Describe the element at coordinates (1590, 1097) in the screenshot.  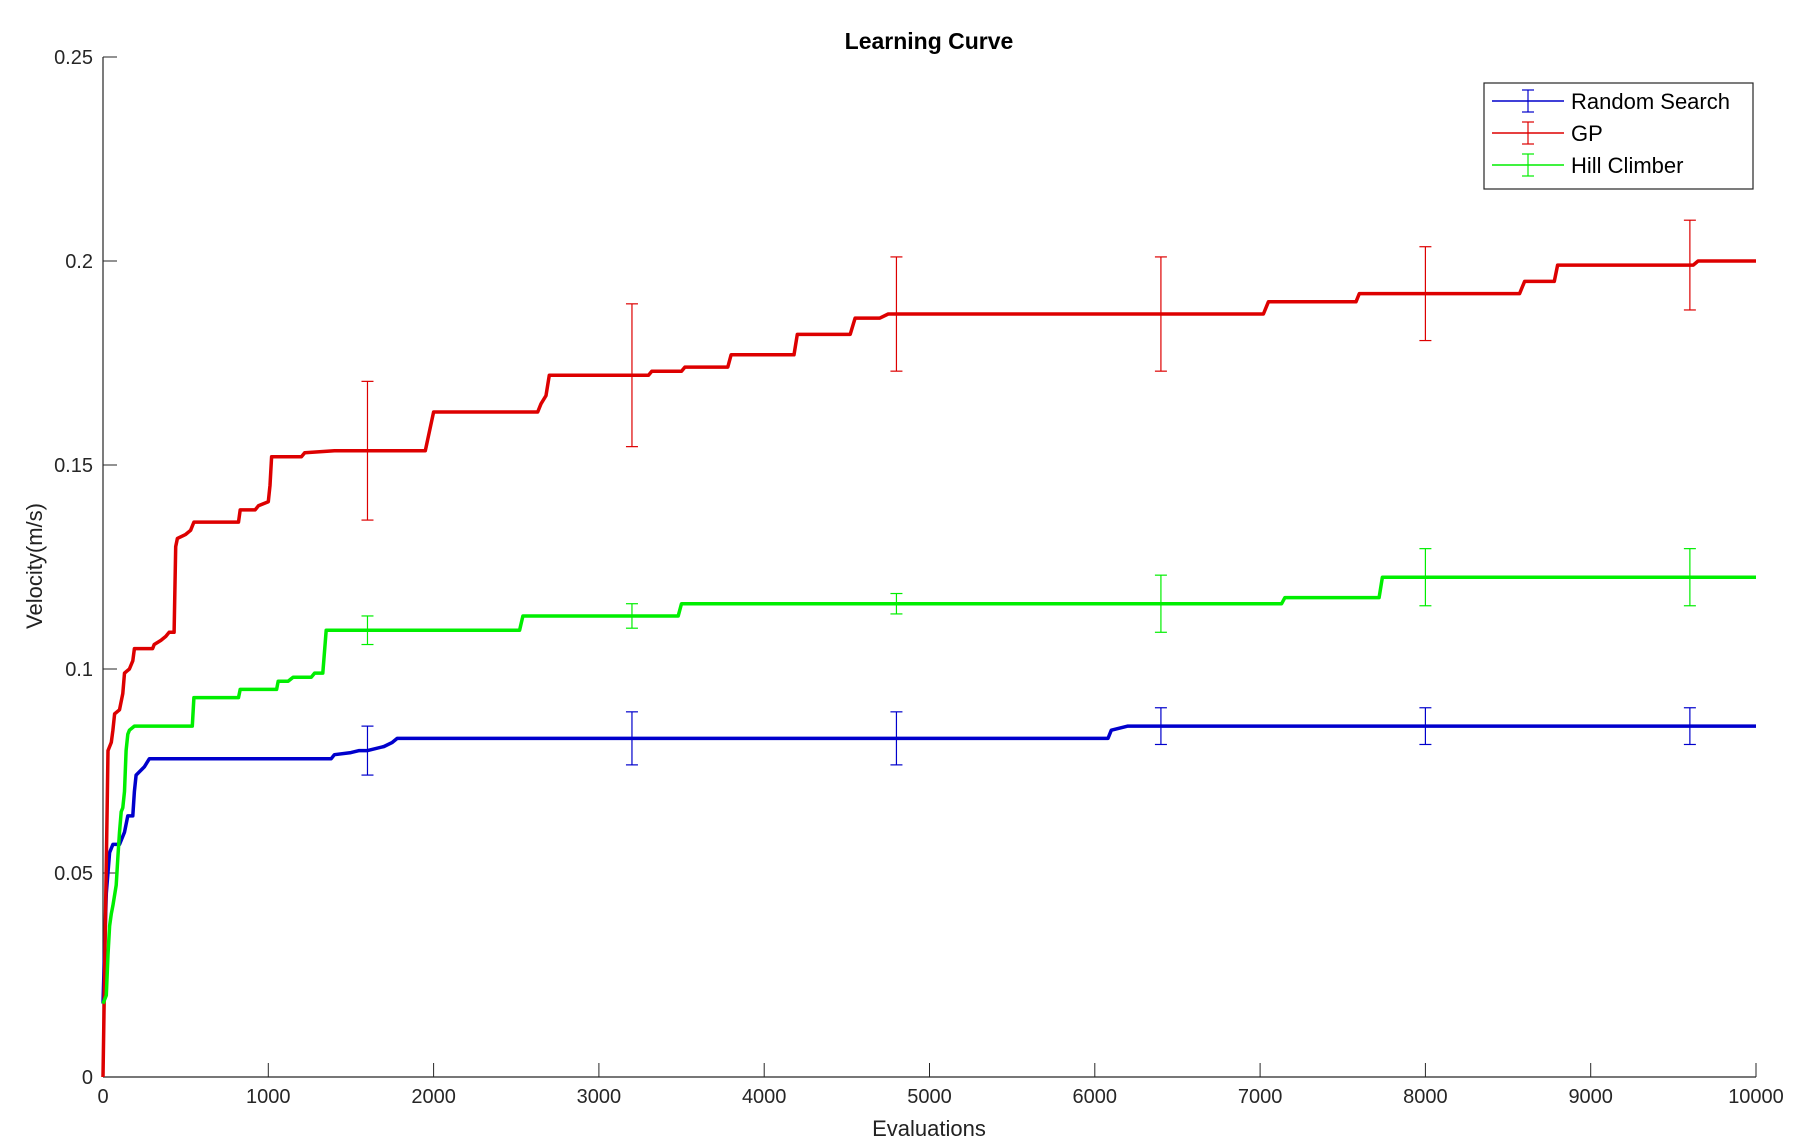
I see `x-tick-label: 9000` at that location.